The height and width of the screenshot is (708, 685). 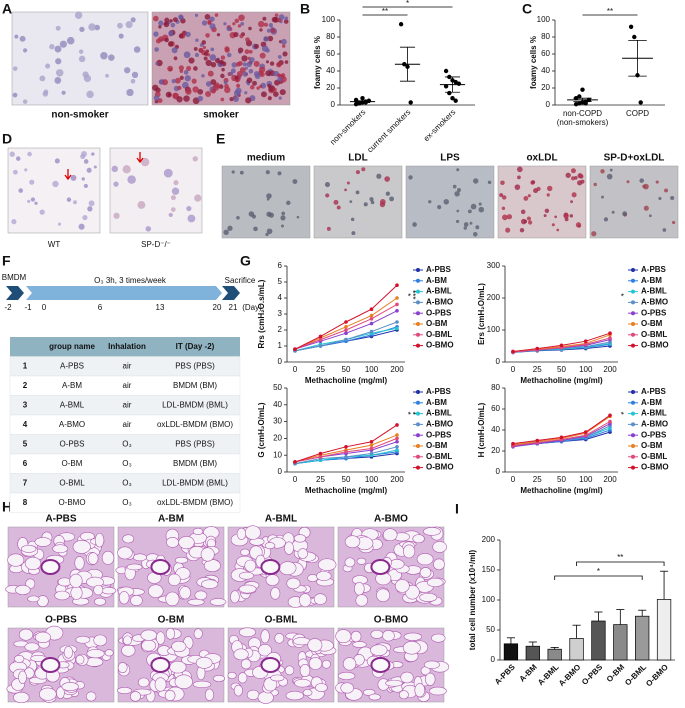 What do you see at coordinates (527, 9) in the screenshot?
I see `panel-label: C` at bounding box center [527, 9].